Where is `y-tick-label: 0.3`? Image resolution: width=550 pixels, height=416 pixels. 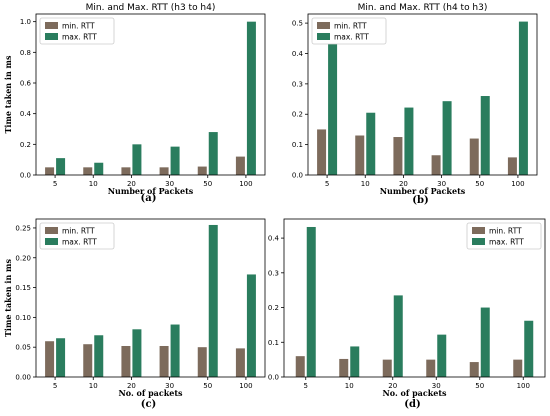
y-tick-label: 0.3 is located at coordinates (273, 273).